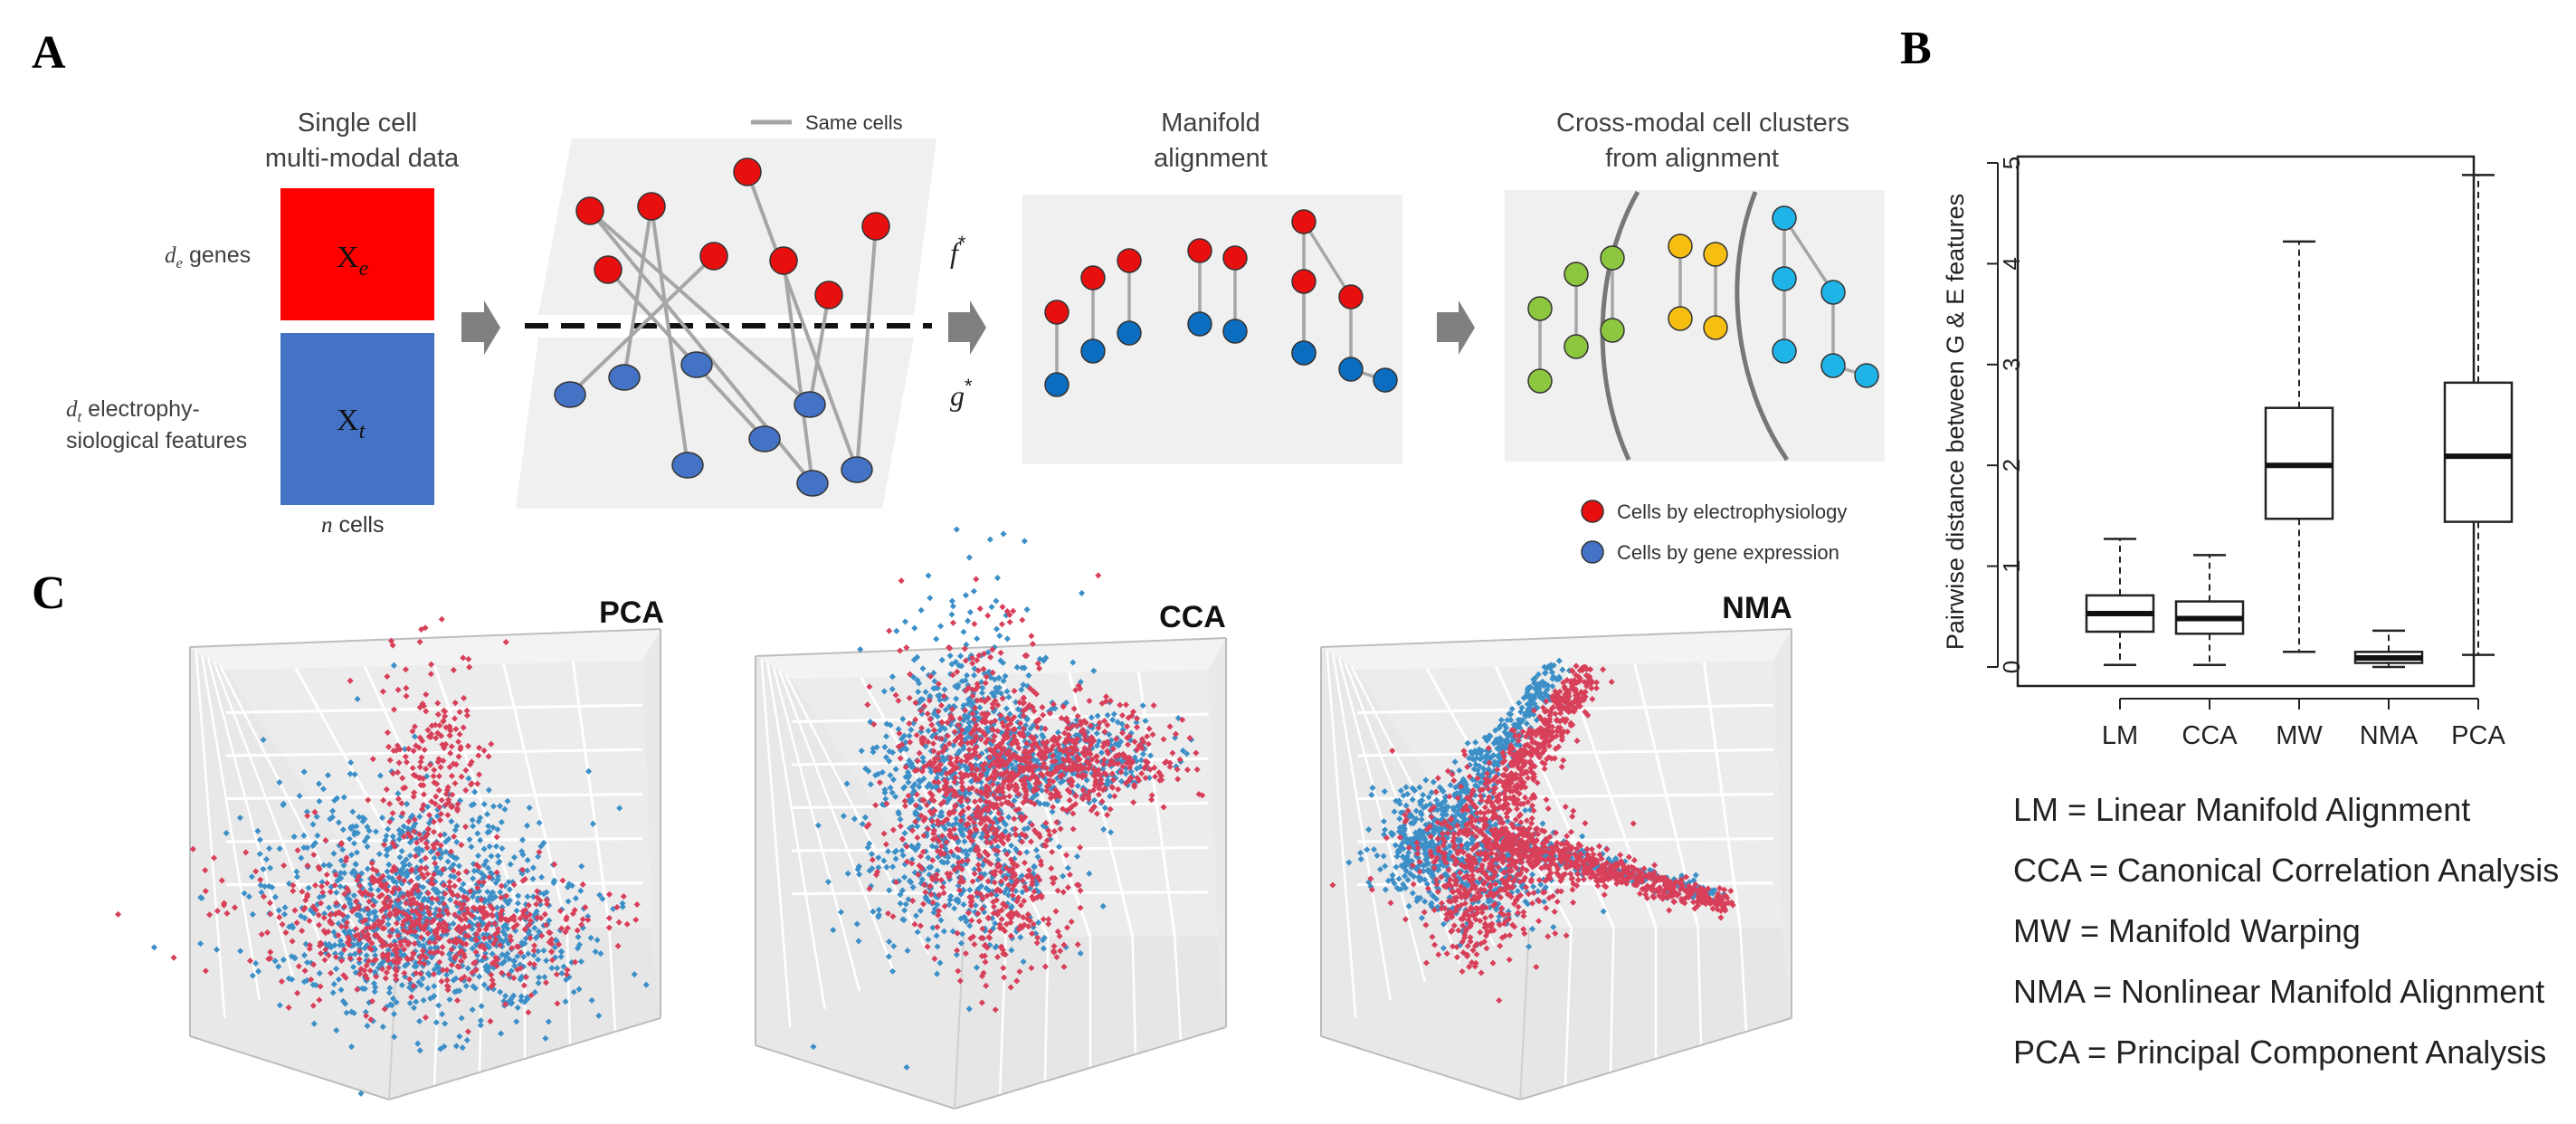 Image resolution: width=2576 pixels, height=1124 pixels. Describe the element at coordinates (362, 158) in the screenshot. I see `data-title-line-2: multi-modal data` at that location.